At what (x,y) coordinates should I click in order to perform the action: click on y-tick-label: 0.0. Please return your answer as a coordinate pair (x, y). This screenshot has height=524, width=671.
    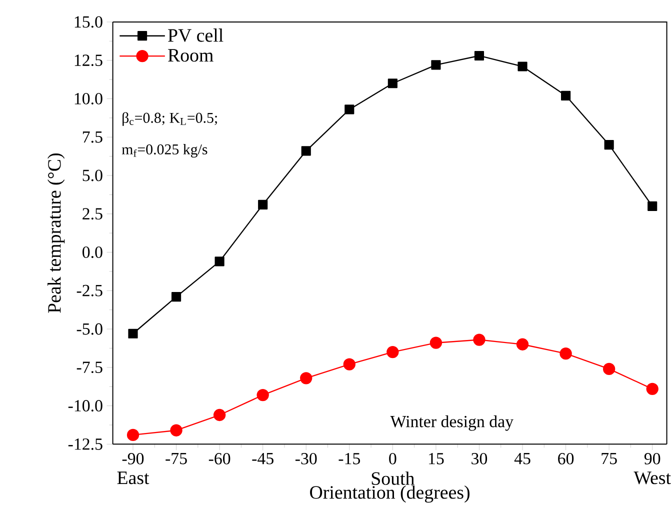
    Looking at the image, I should click on (92, 252).